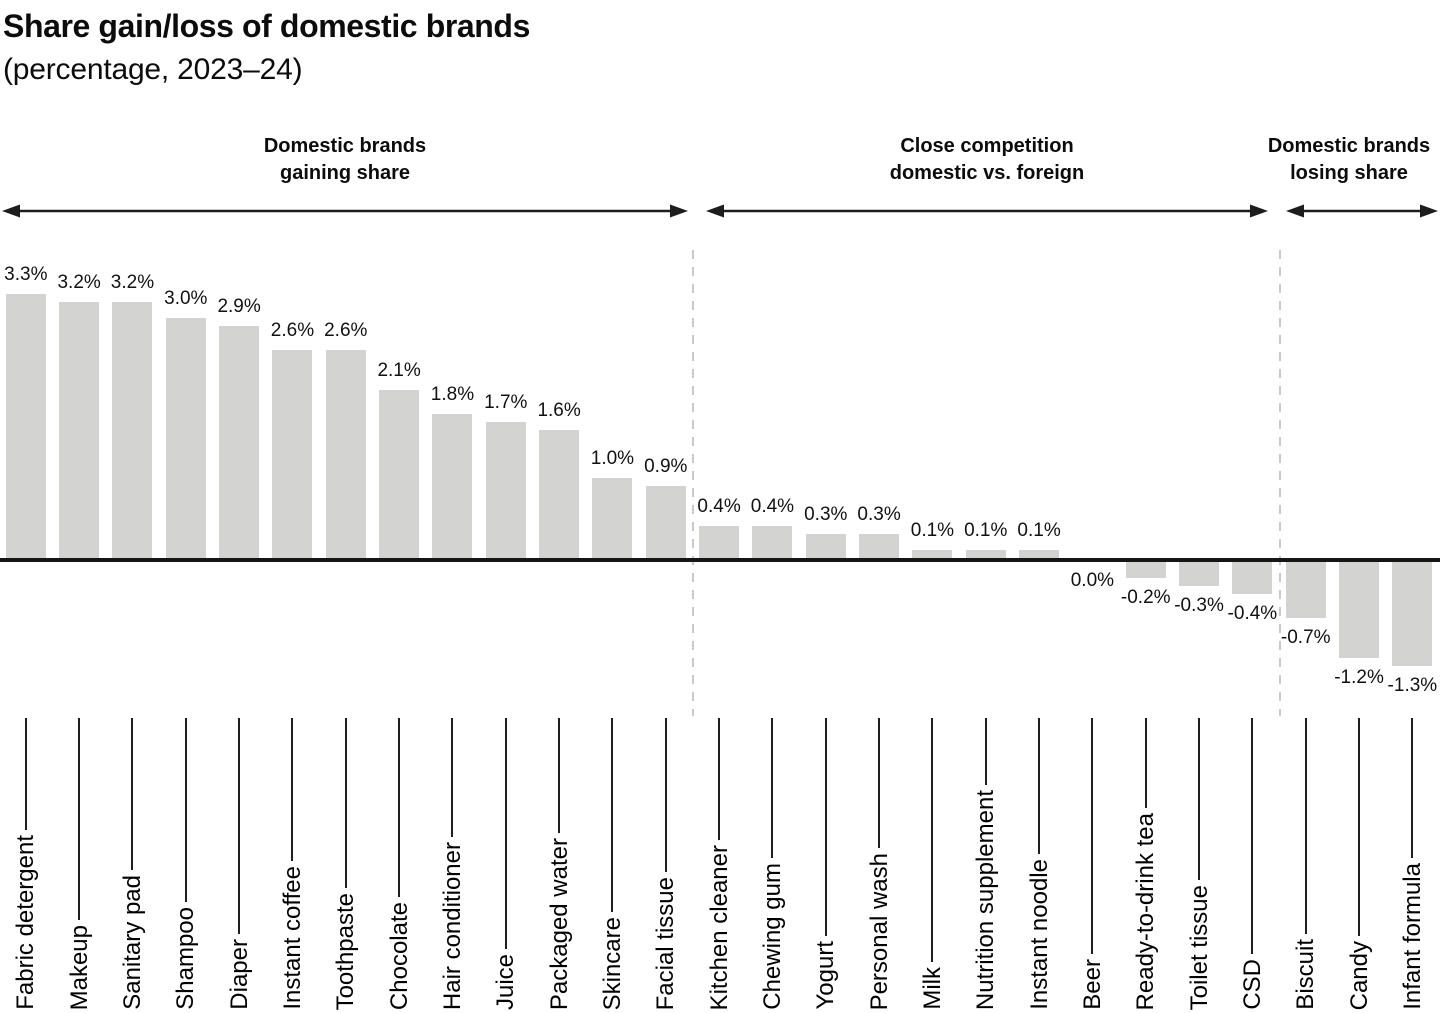 The height and width of the screenshot is (1013, 1440). What do you see at coordinates (346, 951) in the screenshot?
I see `category-label: Toothpaste` at bounding box center [346, 951].